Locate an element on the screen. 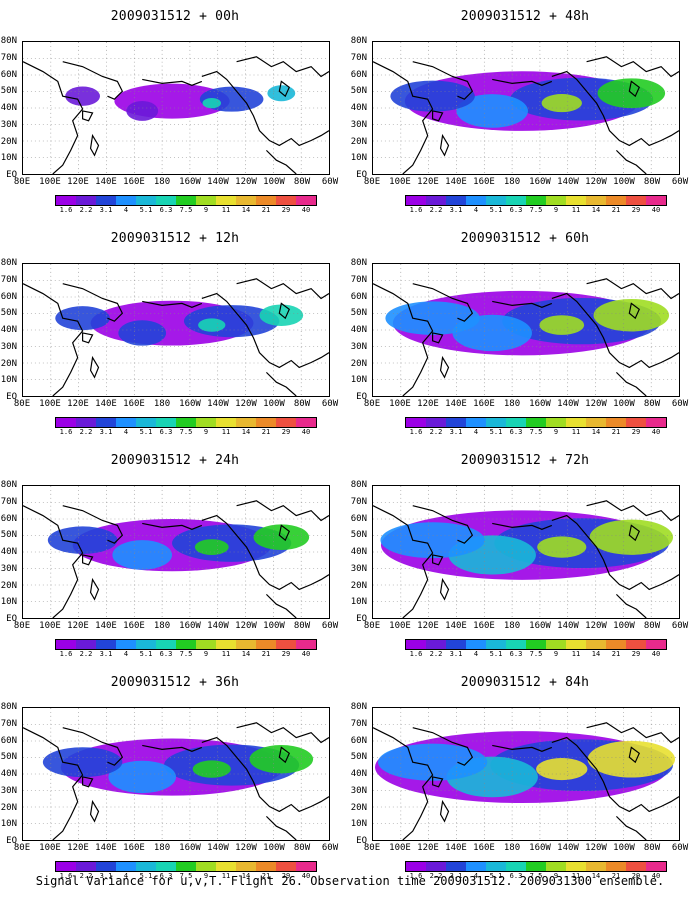  latitude-label: 20N is located at coordinates (358, 141).